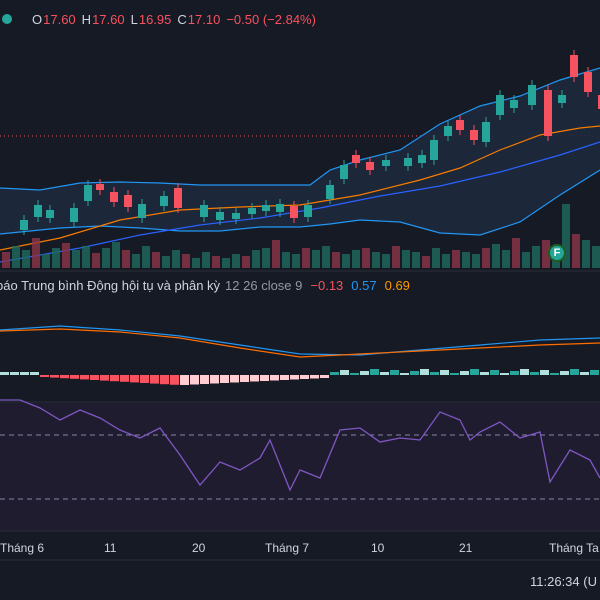 The height and width of the screenshot is (600, 600). What do you see at coordinates (563, 581) in the screenshot?
I see `clock: 11:26:34 (U` at bounding box center [563, 581].